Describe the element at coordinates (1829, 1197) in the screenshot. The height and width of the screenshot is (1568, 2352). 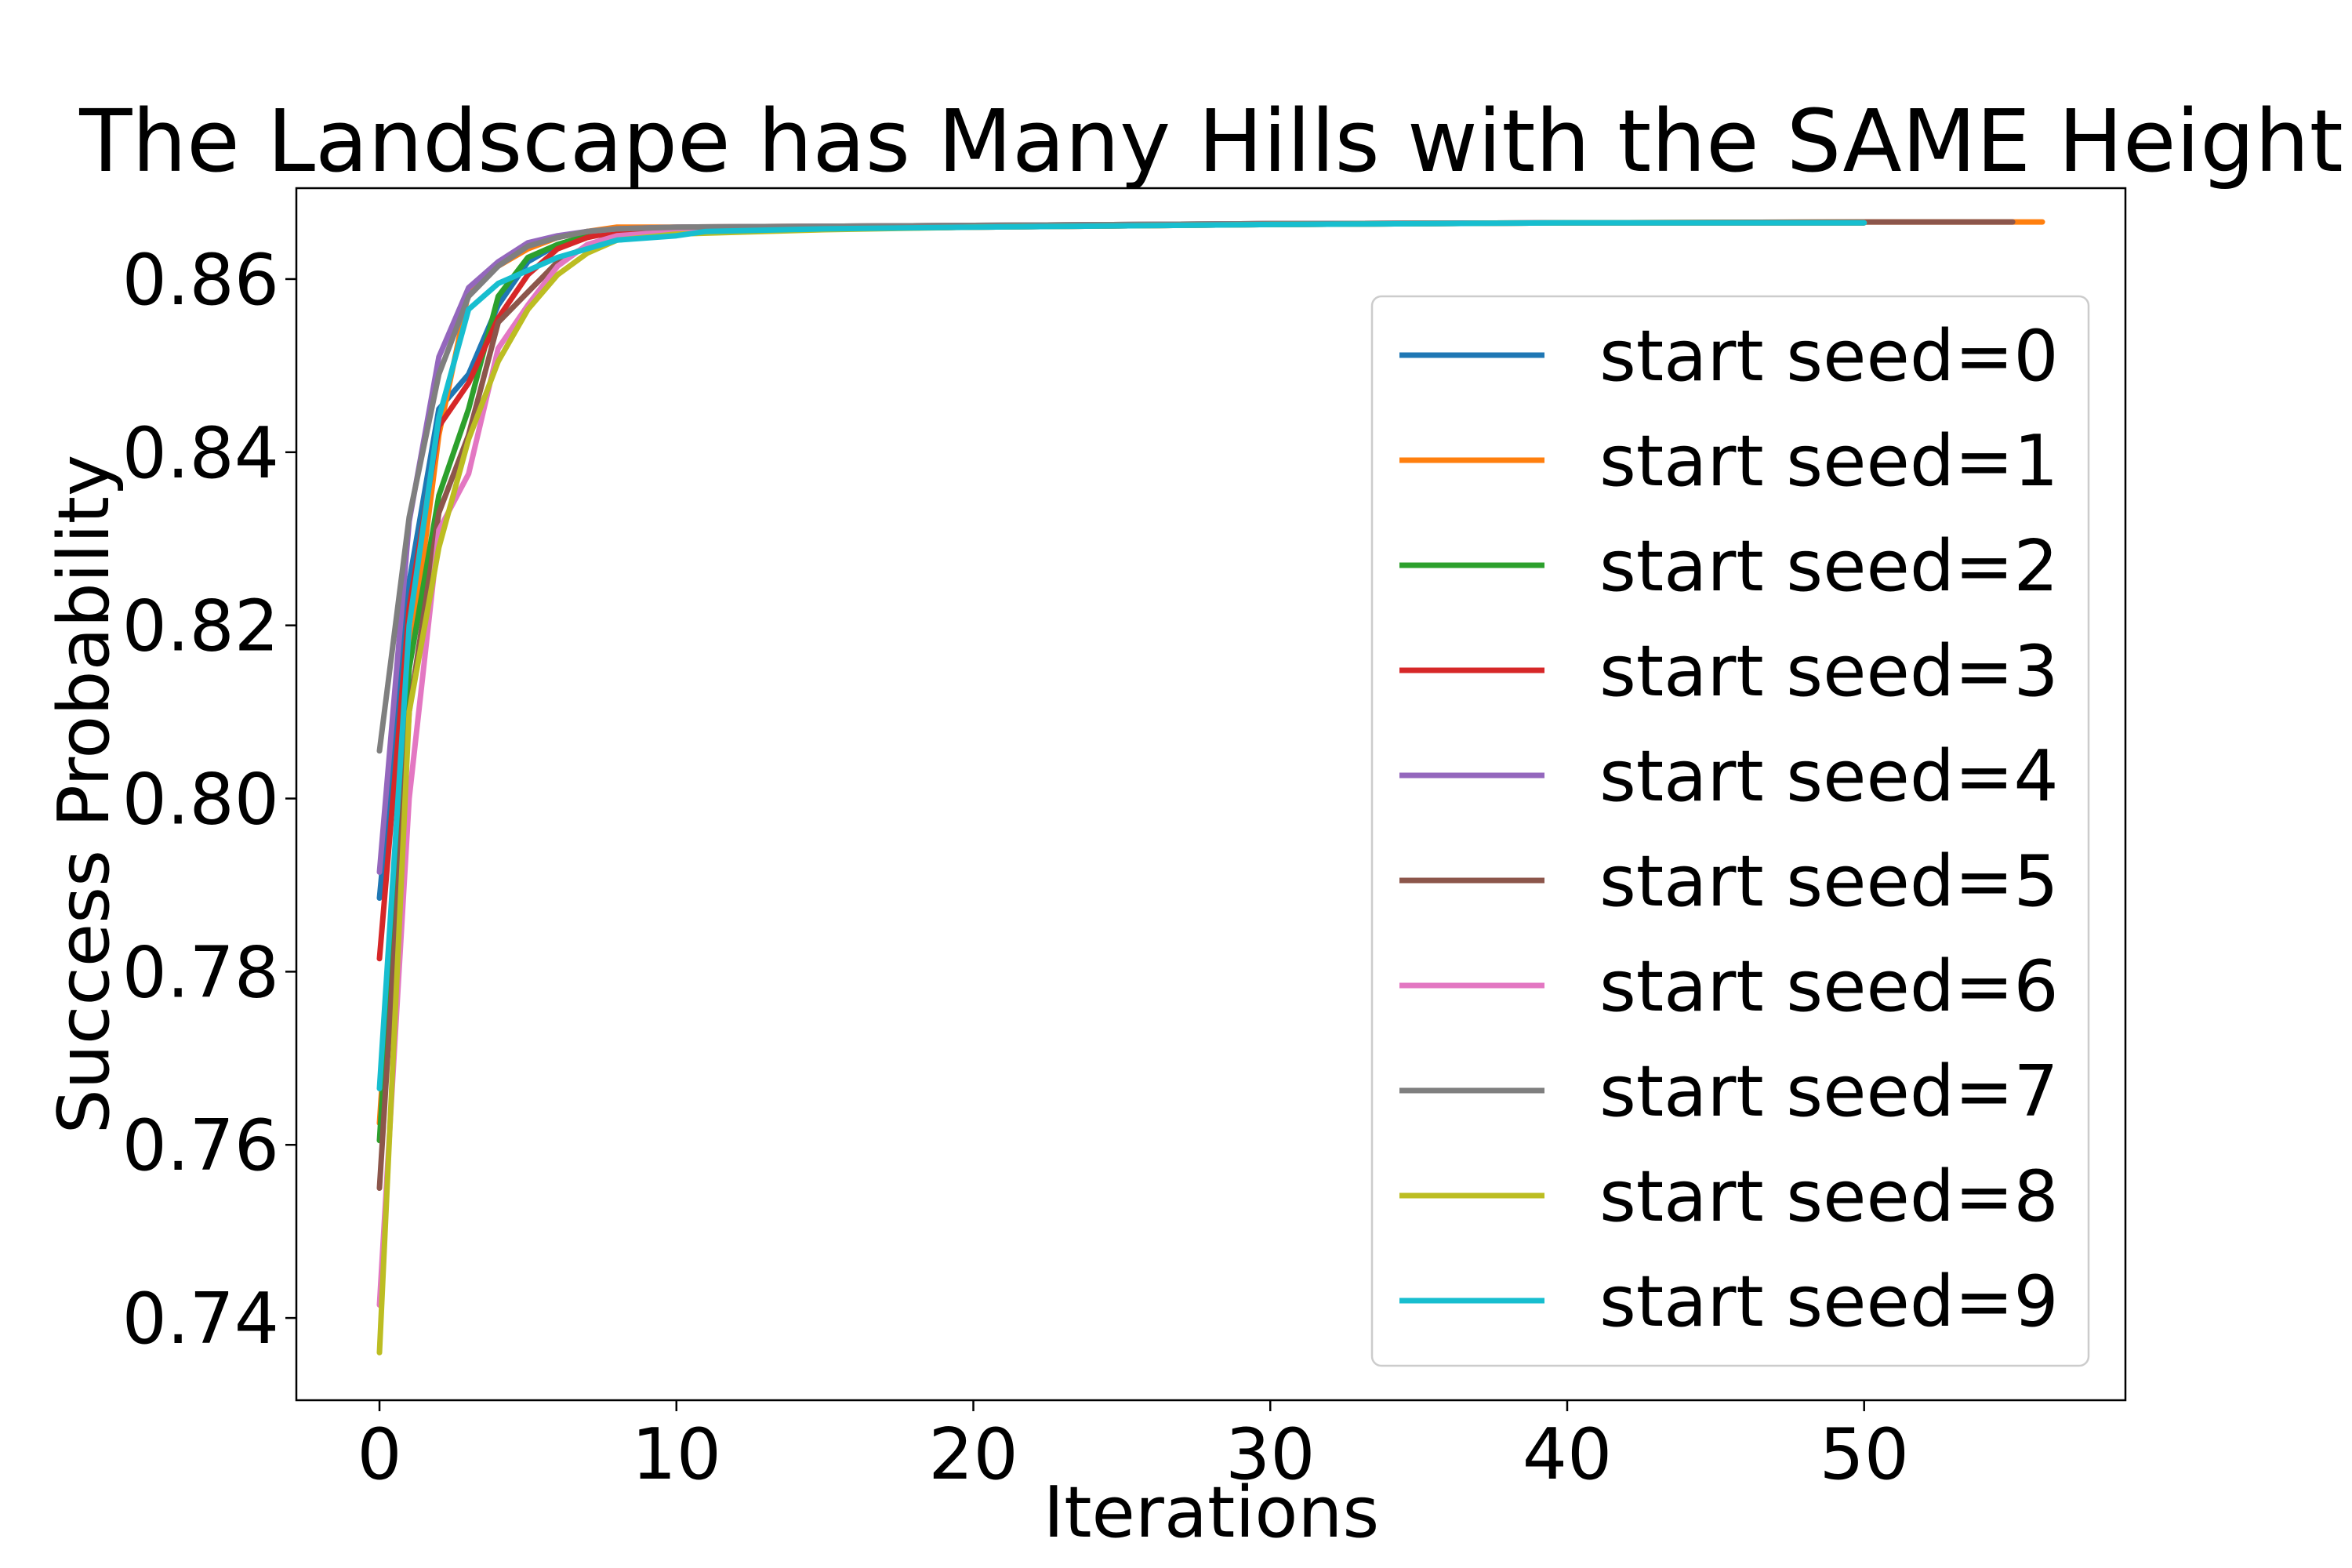
I see `legend-label-8: start seed=8` at that location.